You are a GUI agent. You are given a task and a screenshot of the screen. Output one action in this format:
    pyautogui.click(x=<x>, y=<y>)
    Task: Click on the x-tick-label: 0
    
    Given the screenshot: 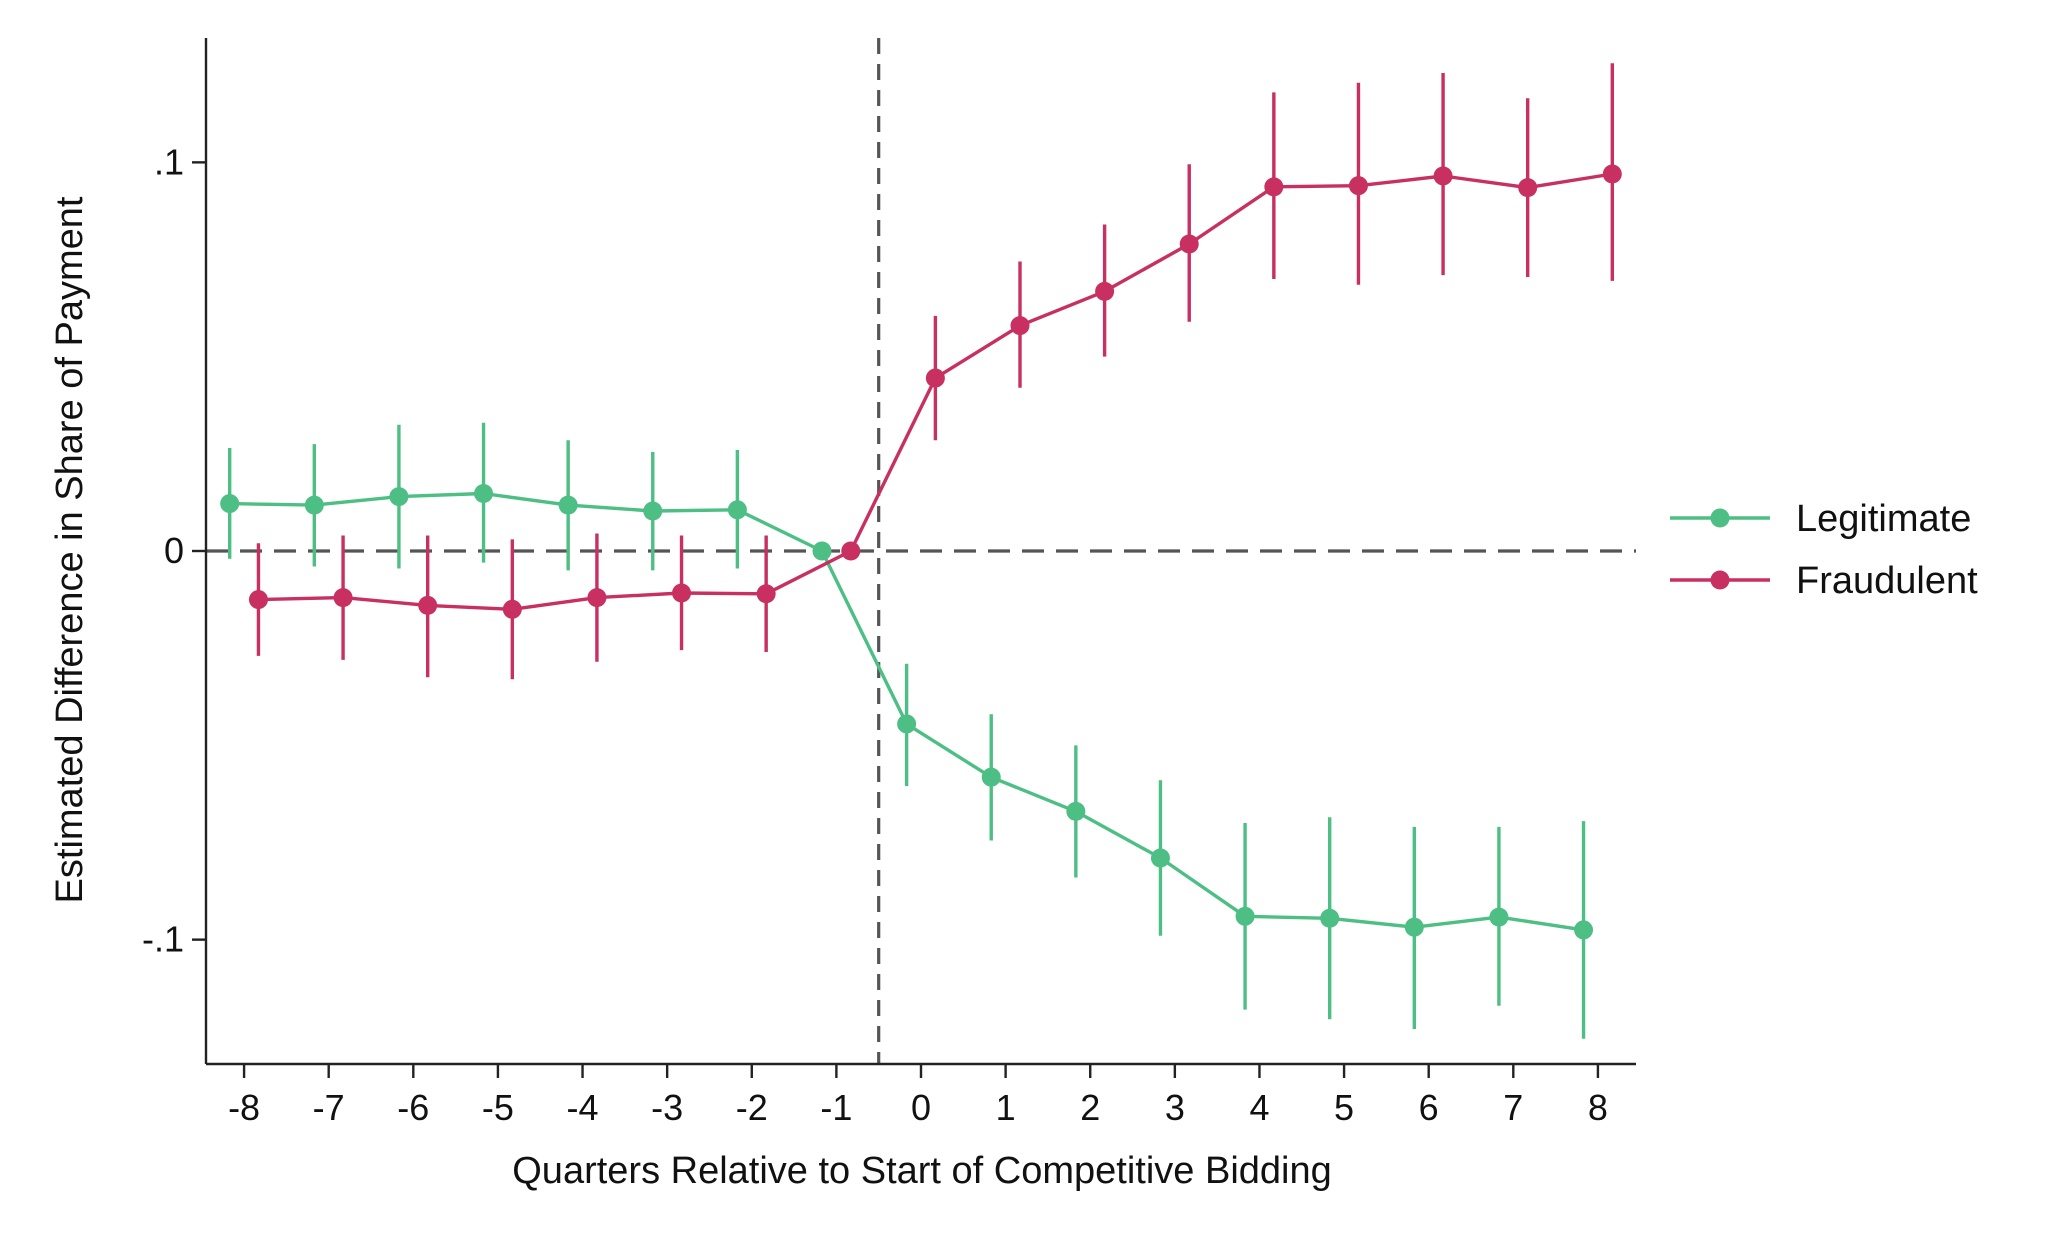 What is the action you would take?
    pyautogui.click(x=921, y=1107)
    